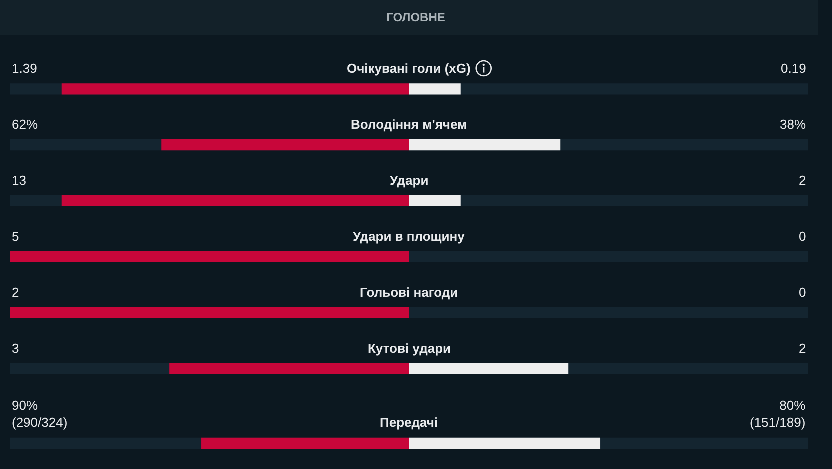 Image resolution: width=832 pixels, height=469 pixels. What do you see at coordinates (778, 414) in the screenshot?
I see `text: 80% (151/189)` at bounding box center [778, 414].